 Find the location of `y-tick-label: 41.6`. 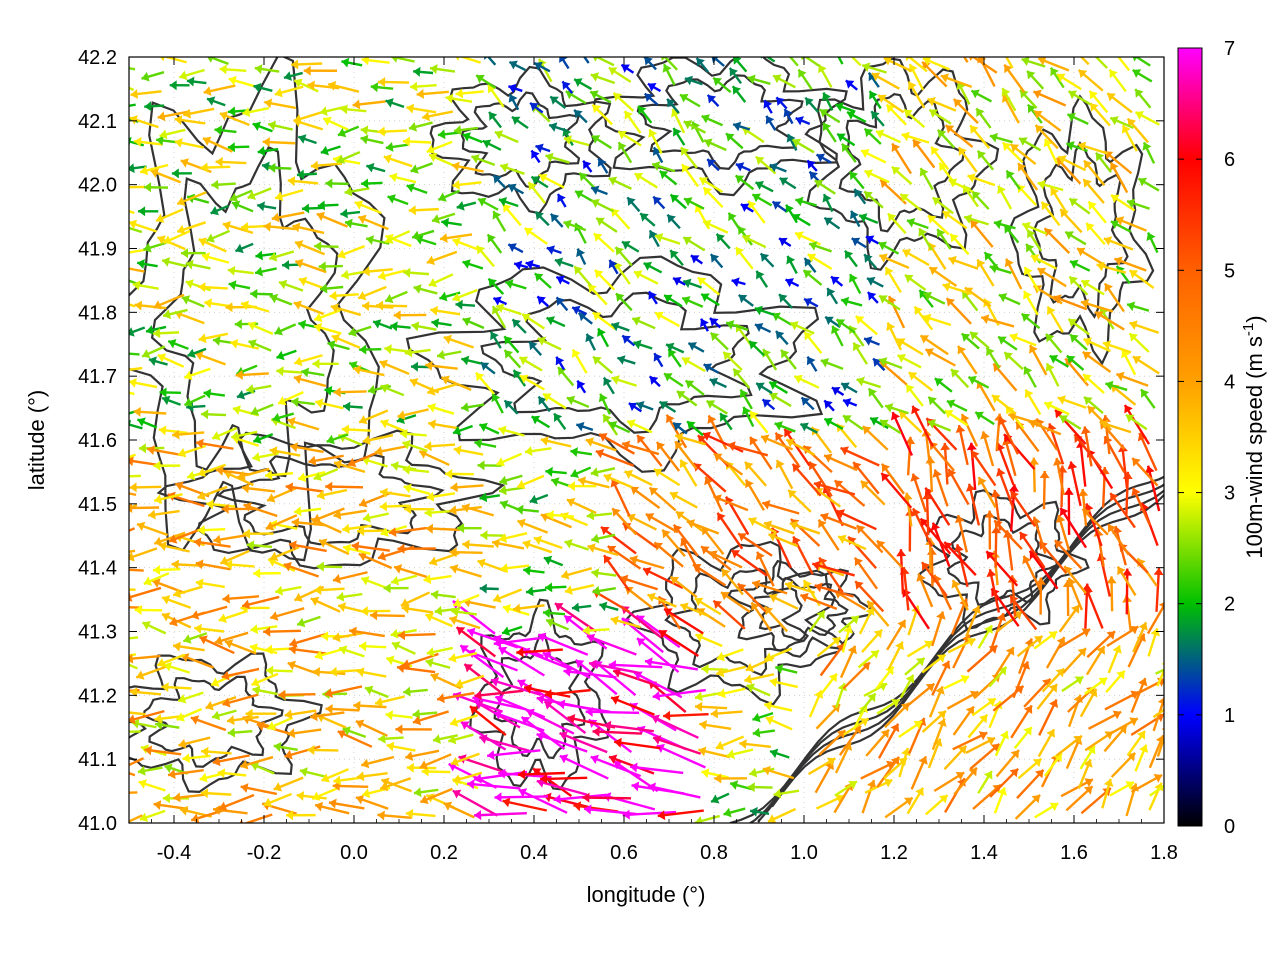

y-tick-label: 41.6 is located at coordinates (97, 441).